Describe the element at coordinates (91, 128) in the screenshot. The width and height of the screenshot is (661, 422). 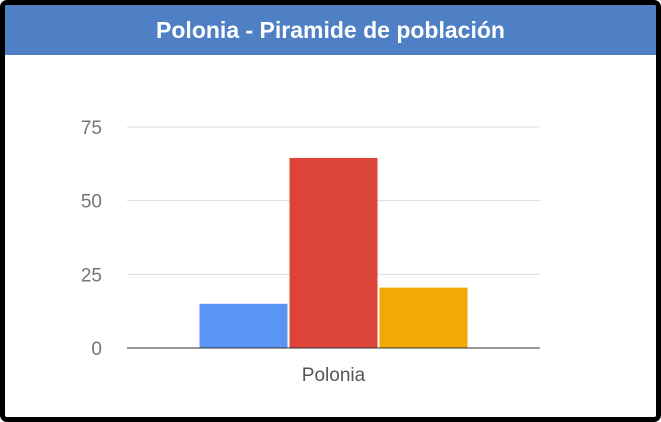
I see `y-tick-label: 75` at that location.